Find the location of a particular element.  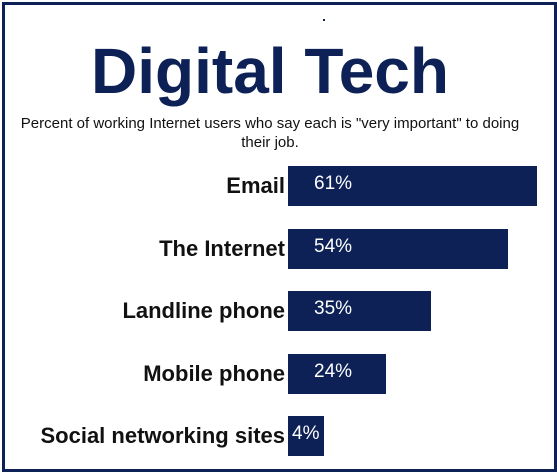

data-label: 35% is located at coordinates (333, 311).